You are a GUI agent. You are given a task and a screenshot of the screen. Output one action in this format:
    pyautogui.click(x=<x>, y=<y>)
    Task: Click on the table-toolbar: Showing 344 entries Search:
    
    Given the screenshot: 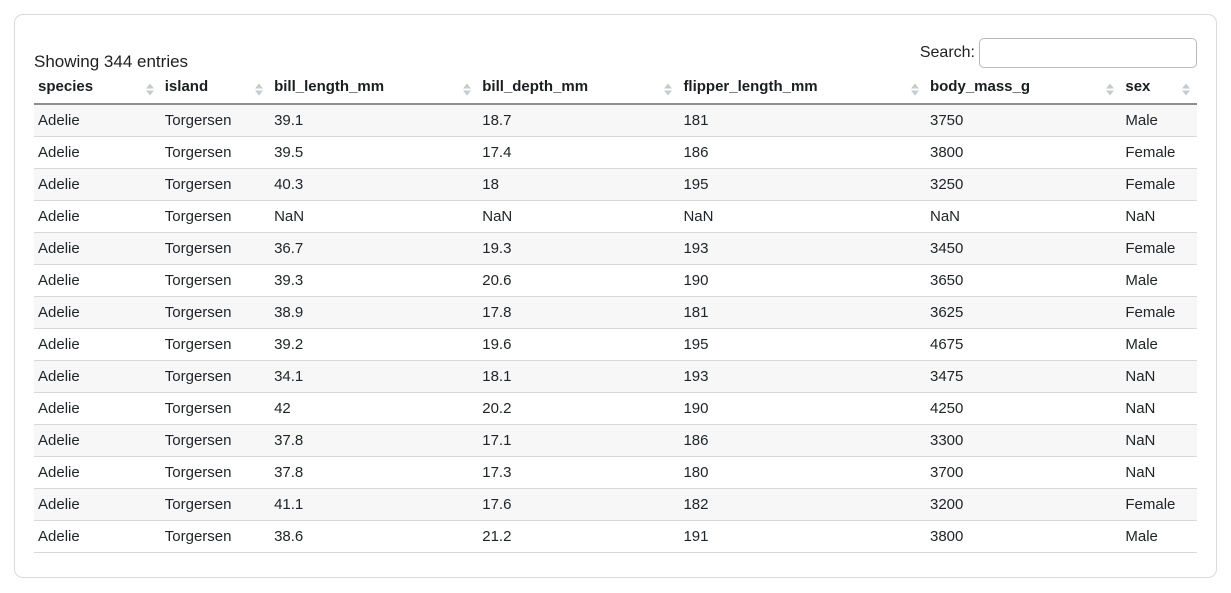 What is the action you would take?
    pyautogui.click(x=615, y=53)
    